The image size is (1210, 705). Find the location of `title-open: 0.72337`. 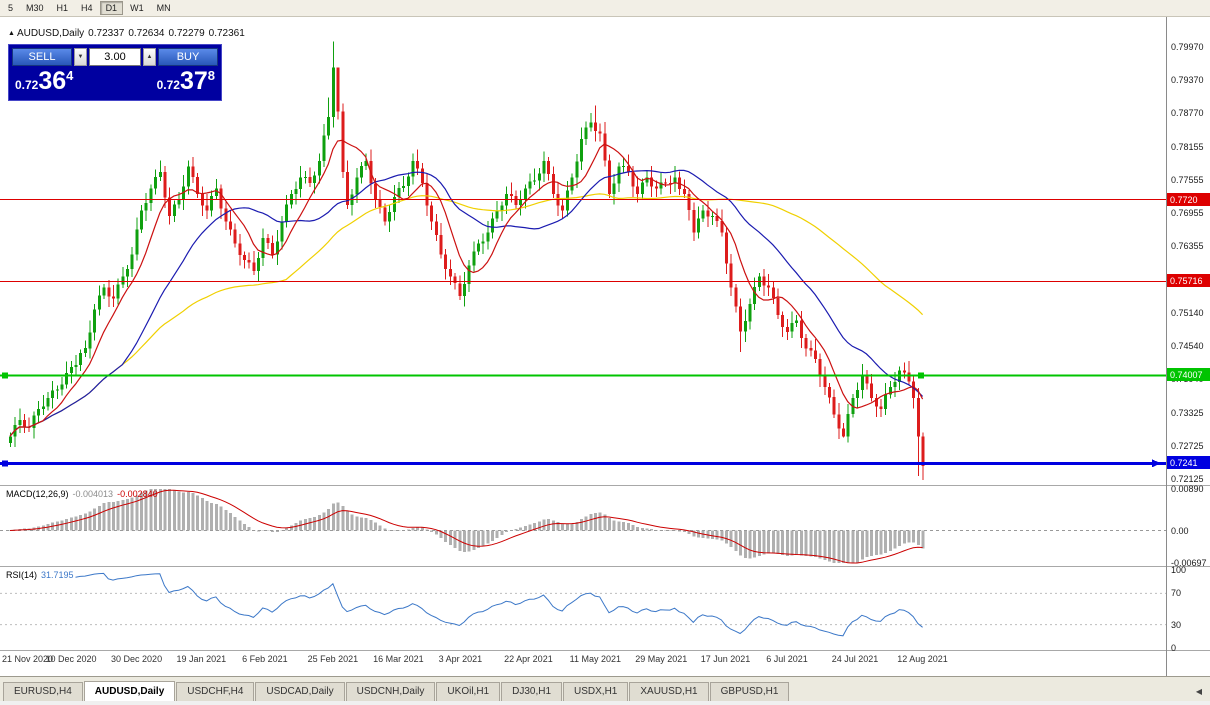

title-open: 0.72337 is located at coordinates (106, 33).